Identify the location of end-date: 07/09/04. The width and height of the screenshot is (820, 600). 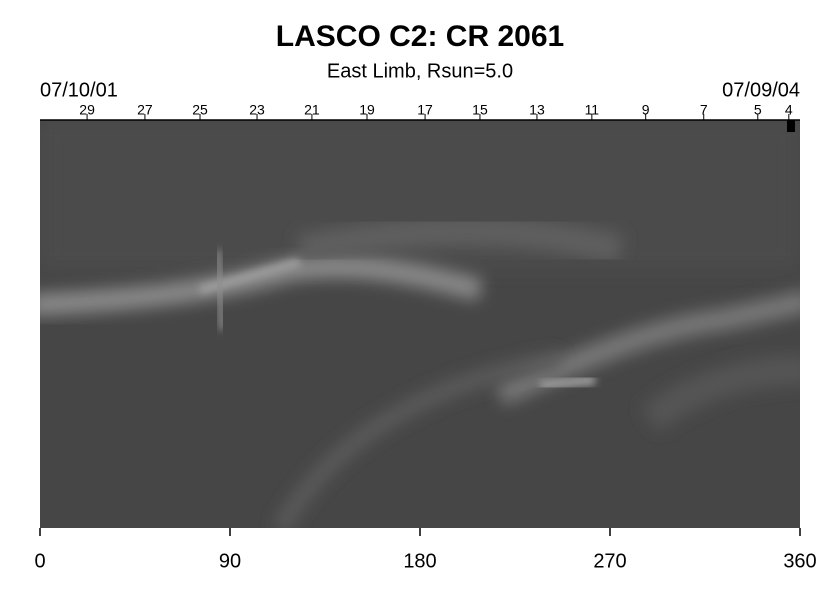
(761, 90).